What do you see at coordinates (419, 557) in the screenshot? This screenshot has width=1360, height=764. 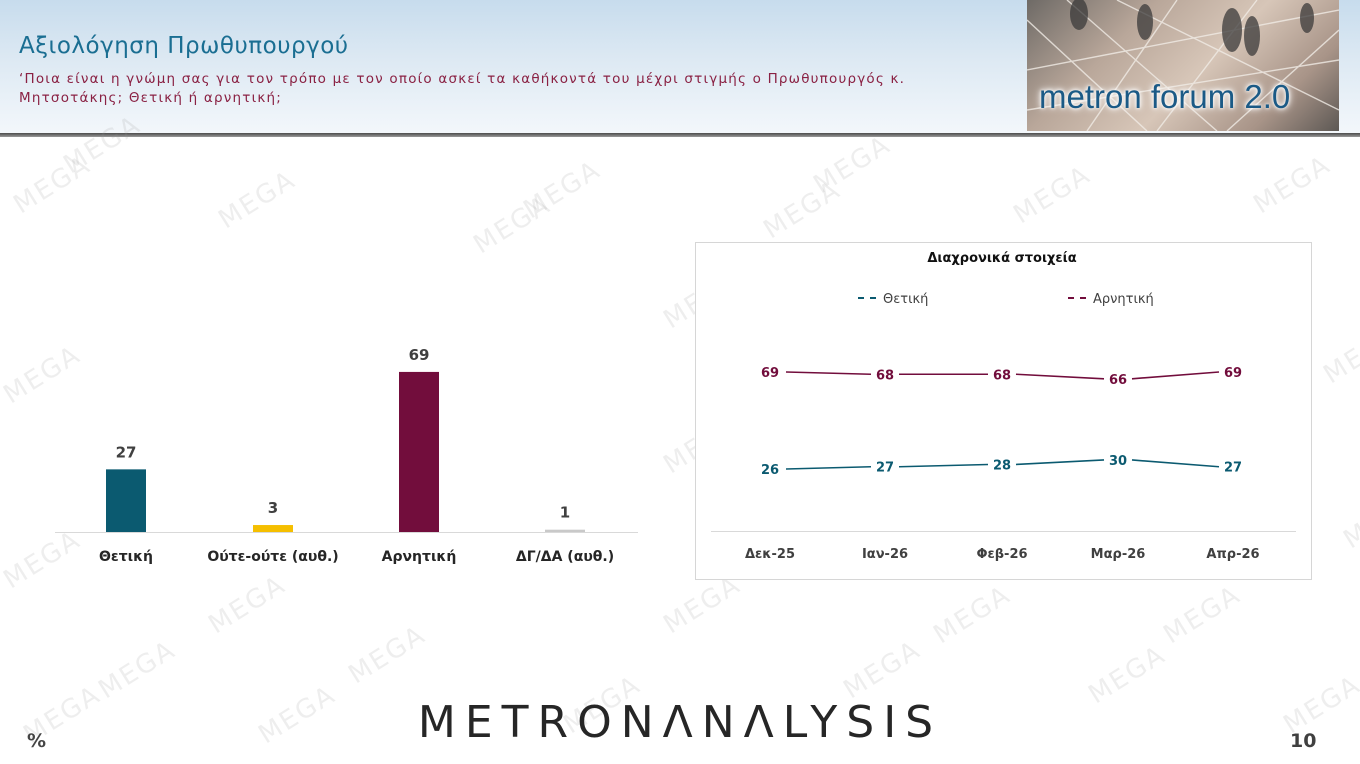 I see `bar-category-label: Αρνητική` at bounding box center [419, 557].